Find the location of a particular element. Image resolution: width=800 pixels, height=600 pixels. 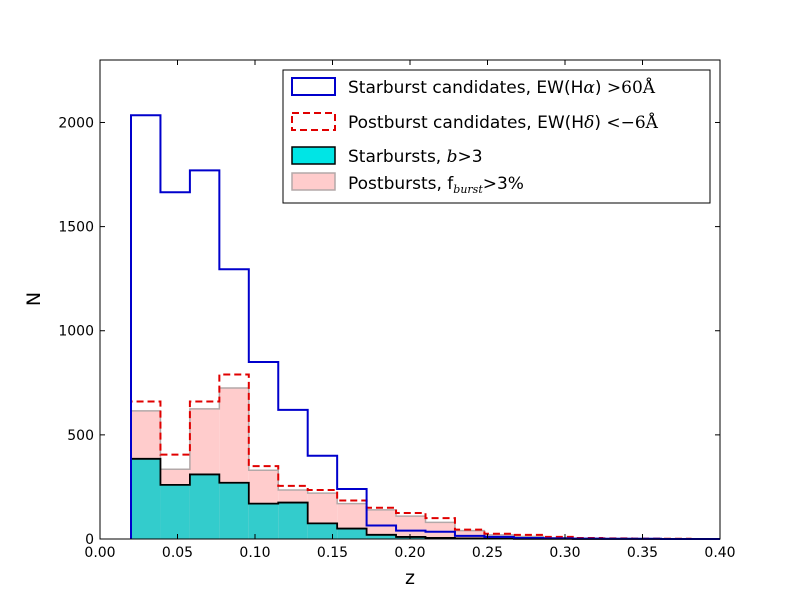

legend-label-starburst-candidates: Starburst candidates, EW(Hα) >60Å is located at coordinates (502, 87).